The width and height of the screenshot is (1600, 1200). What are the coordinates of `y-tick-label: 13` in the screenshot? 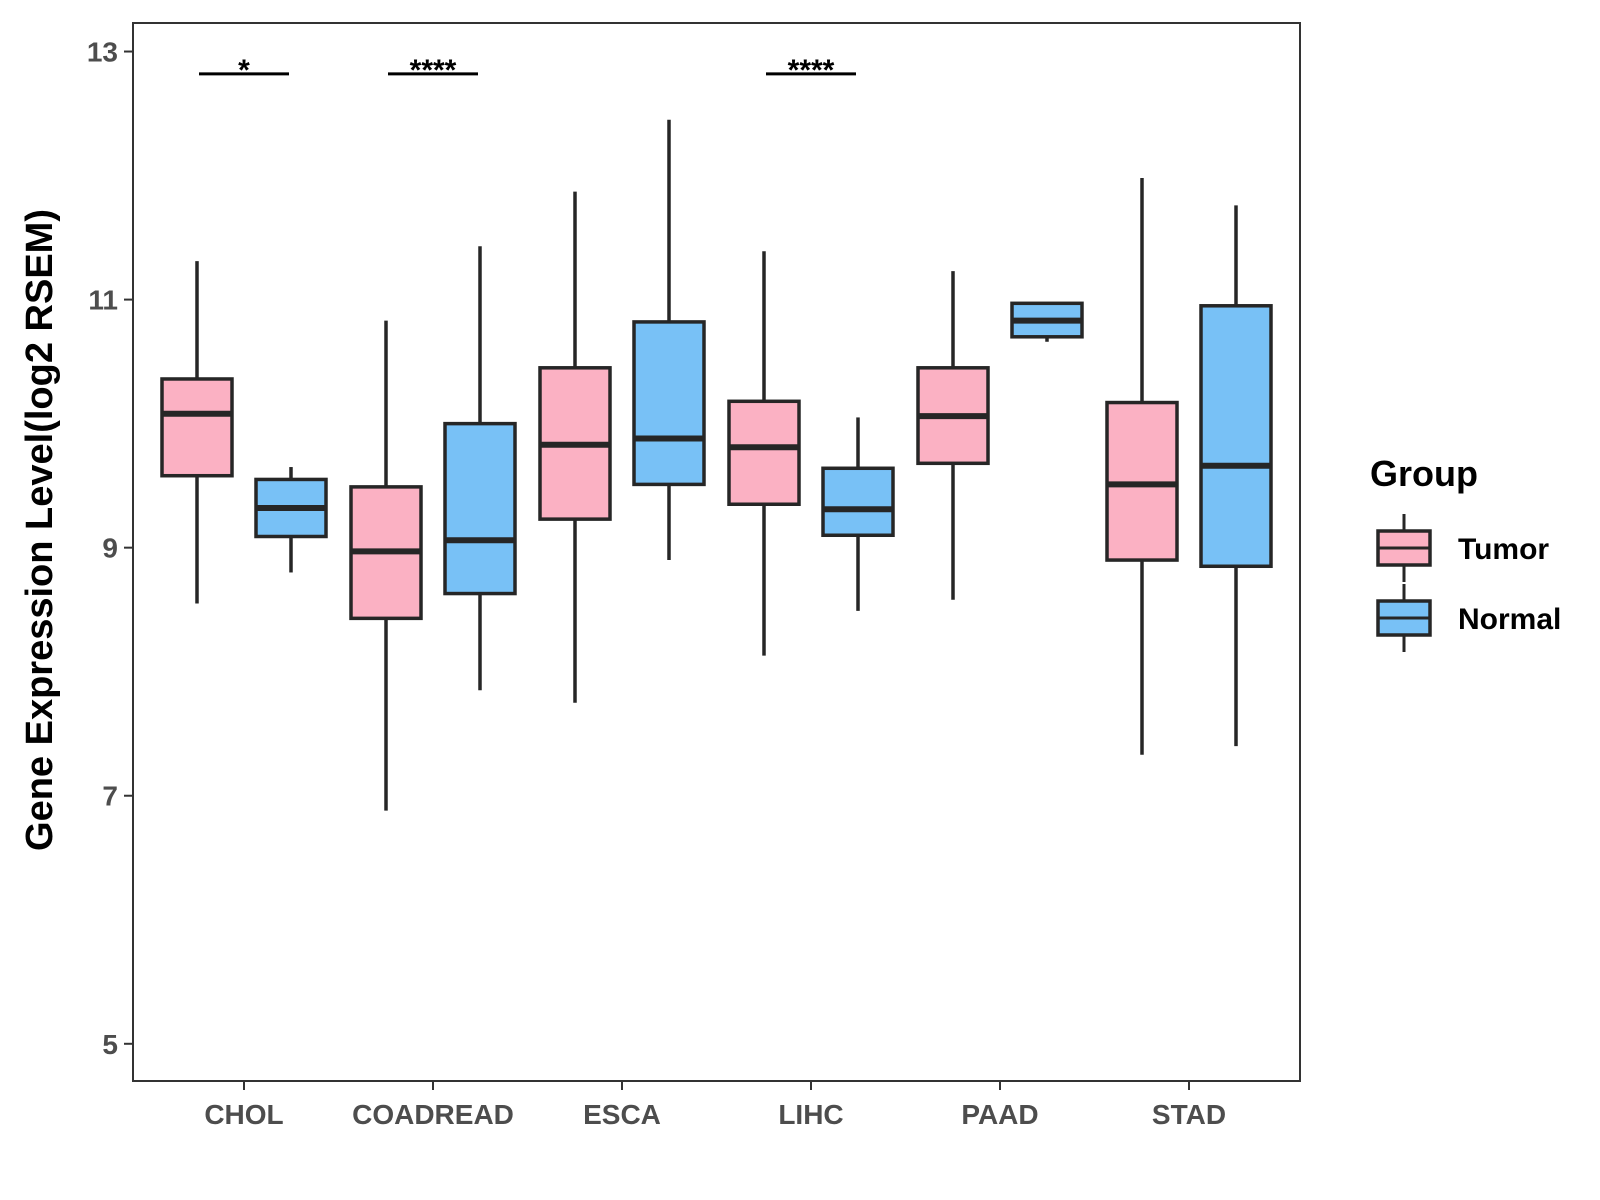 It's located at (102, 52).